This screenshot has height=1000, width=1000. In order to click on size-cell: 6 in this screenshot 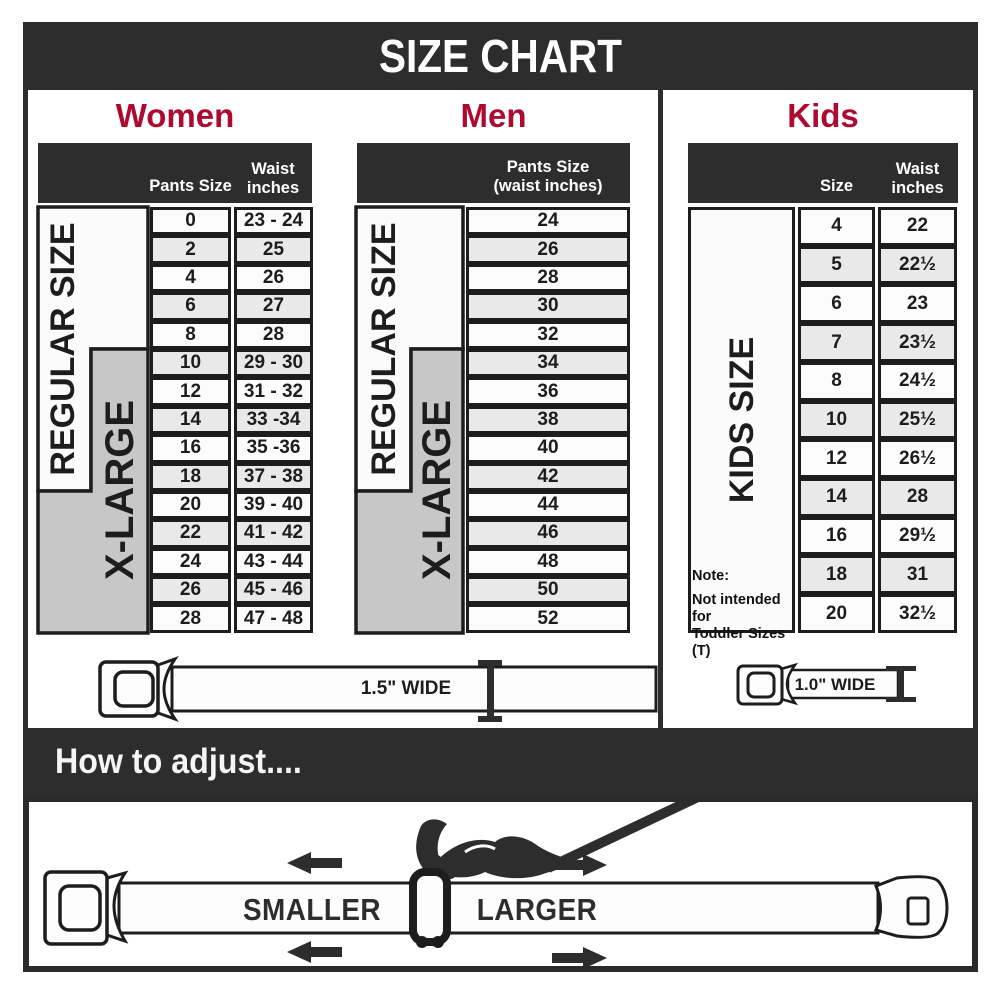, I will do `click(836, 304)`.